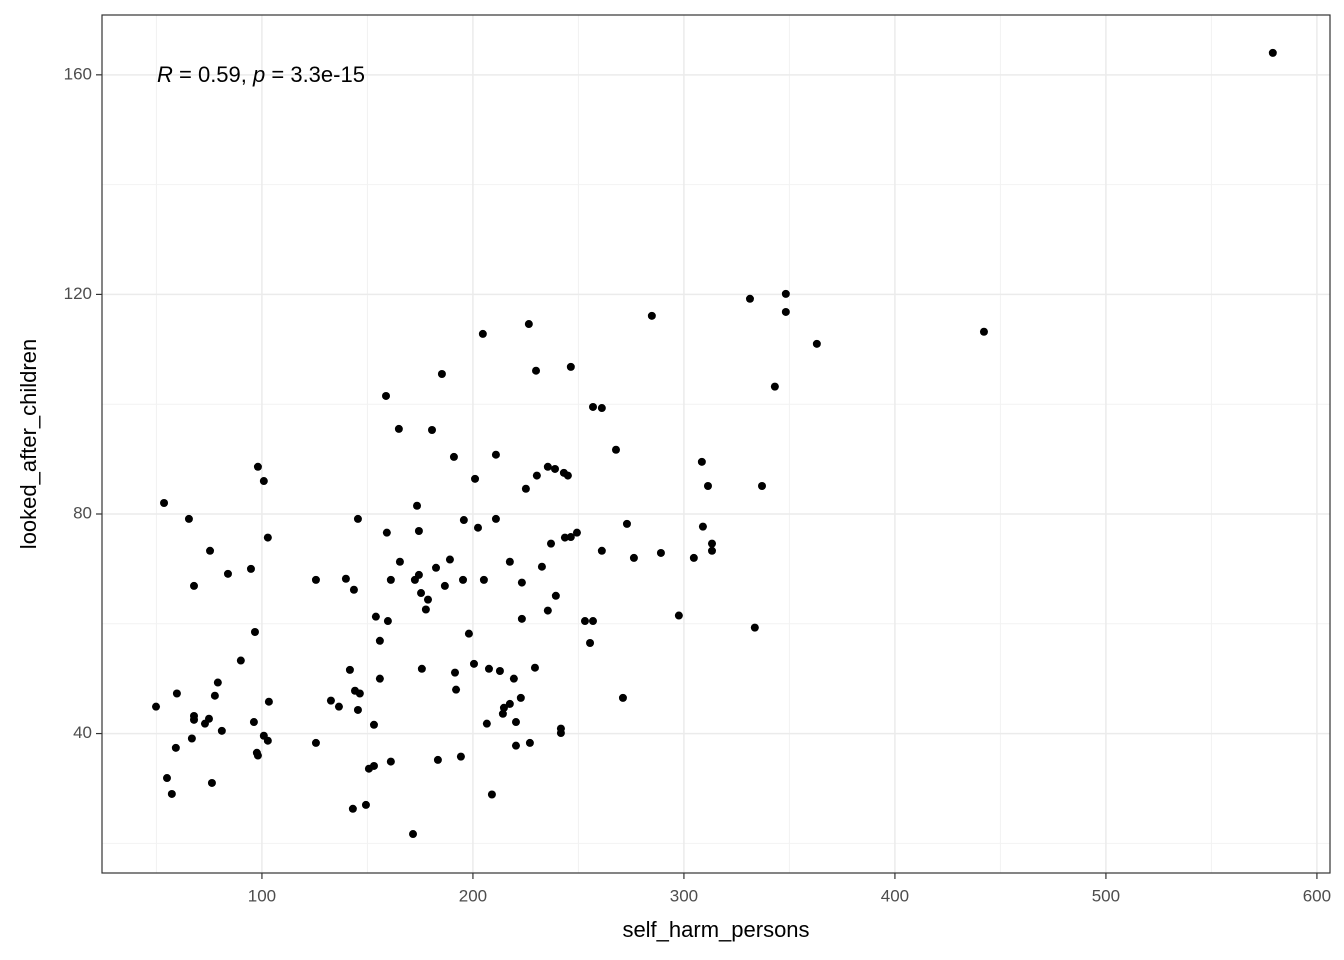 This screenshot has width=1344, height=960. I want to click on annotation-p-value: = 3.3e-15, so click(315, 74).